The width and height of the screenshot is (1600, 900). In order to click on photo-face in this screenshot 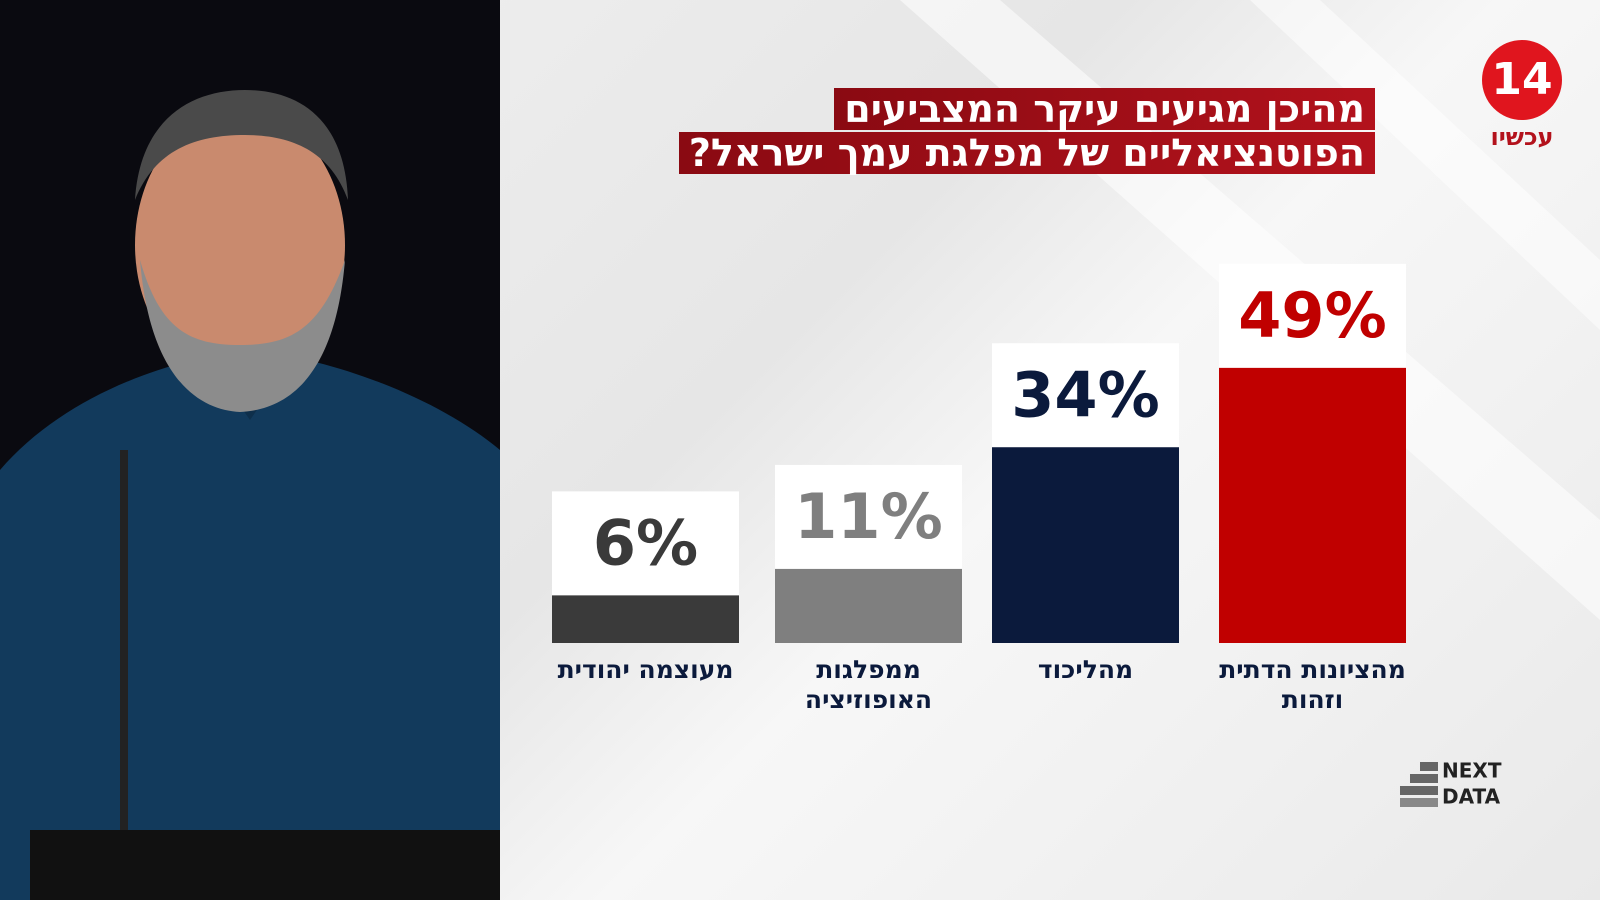, I will do `click(240, 245)`.